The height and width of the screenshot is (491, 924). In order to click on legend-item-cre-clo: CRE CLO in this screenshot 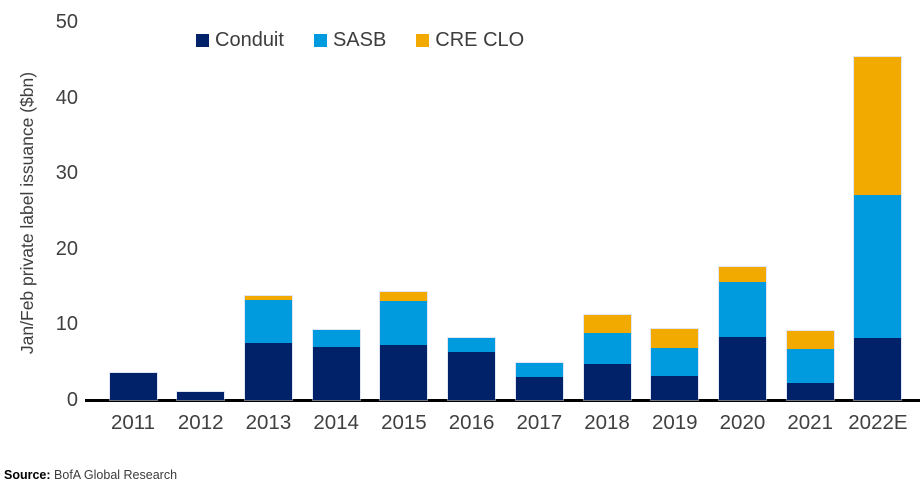, I will do `click(470, 40)`.